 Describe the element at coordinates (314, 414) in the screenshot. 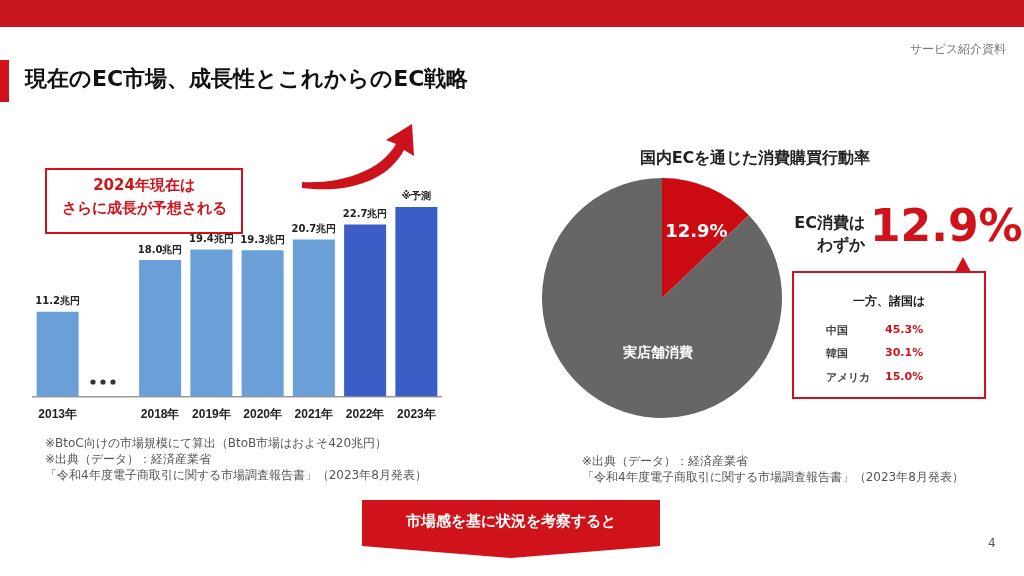

I see `x-tick-label: 2021年` at that location.